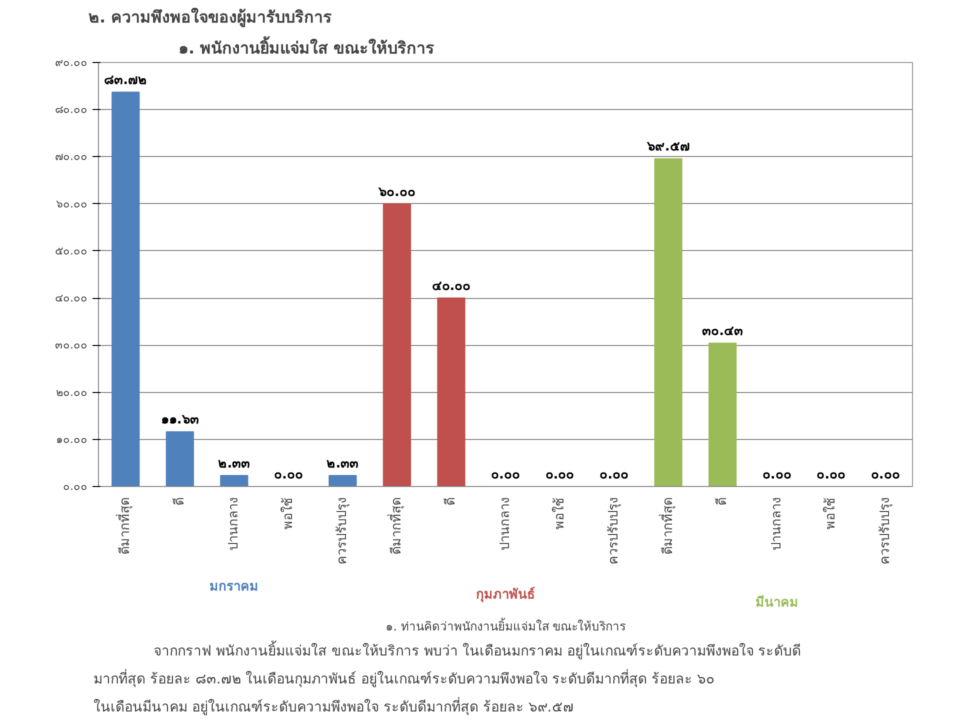 The width and height of the screenshot is (960, 720). What do you see at coordinates (506, 626) in the screenshot?
I see `x-axis-title: ๑. ท่านคิดว่าพนักงานยิ้มแจ่มใส ขณะให้บริการ` at bounding box center [506, 626].